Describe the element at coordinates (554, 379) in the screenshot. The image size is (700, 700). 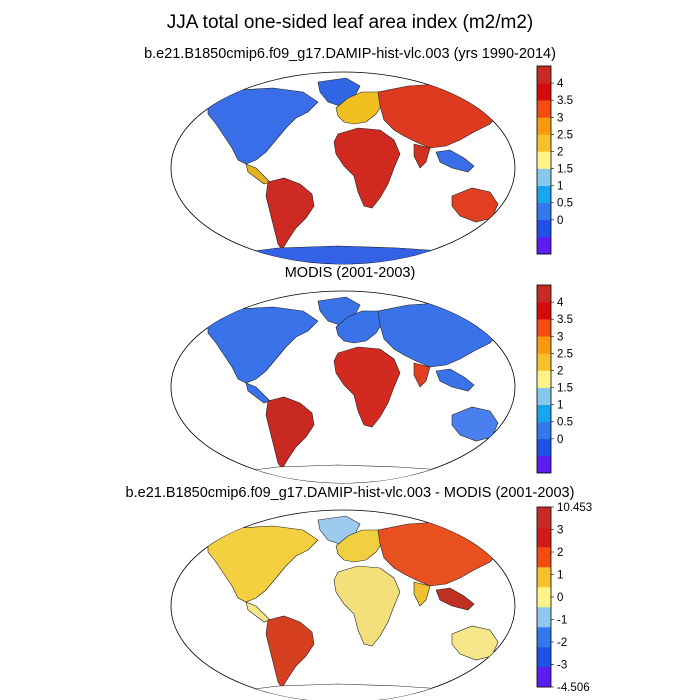
I see `colorbar-obs: 4 3.5 3 2.5 2 1.5 1 0.5 0` at that location.